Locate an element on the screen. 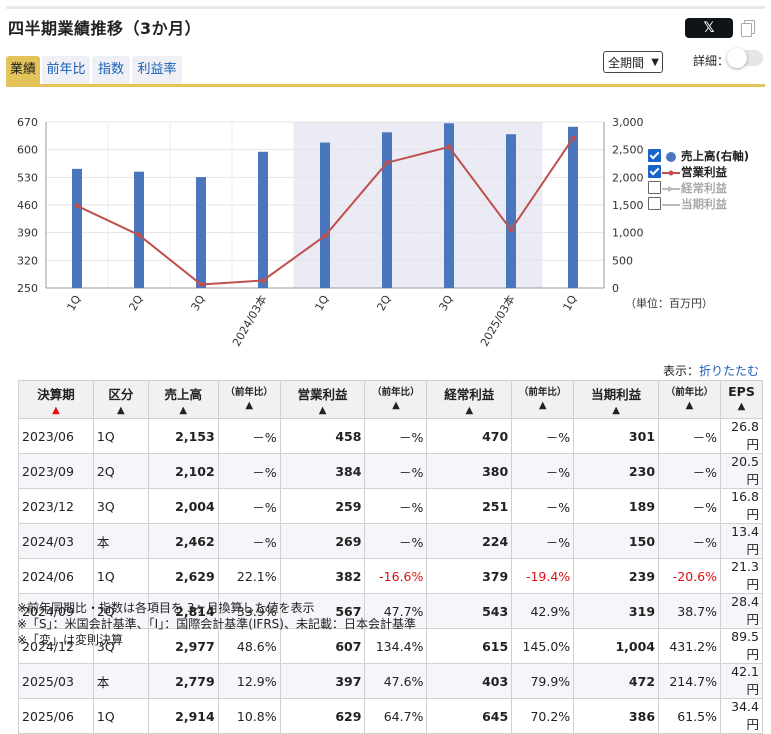 This screenshot has height=734, width=771. table-cell: 2,814 is located at coordinates (183, 611).